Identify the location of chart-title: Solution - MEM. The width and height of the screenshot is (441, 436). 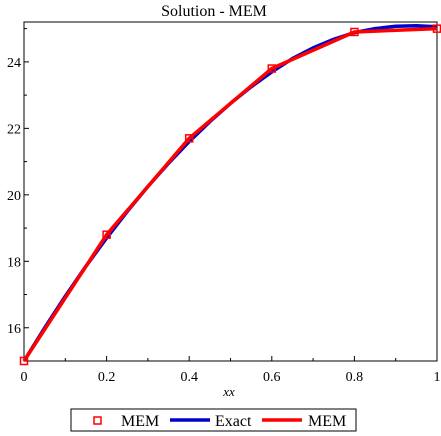
(214, 11).